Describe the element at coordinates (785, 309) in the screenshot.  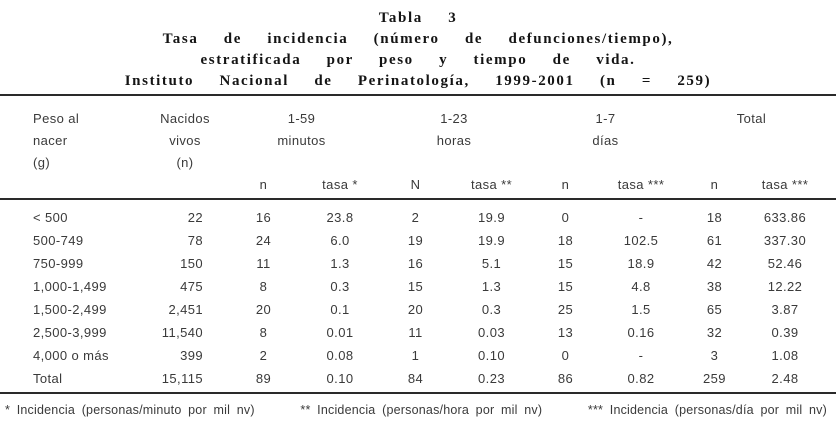
I see `cell-tasa-total: 3.87` at that location.